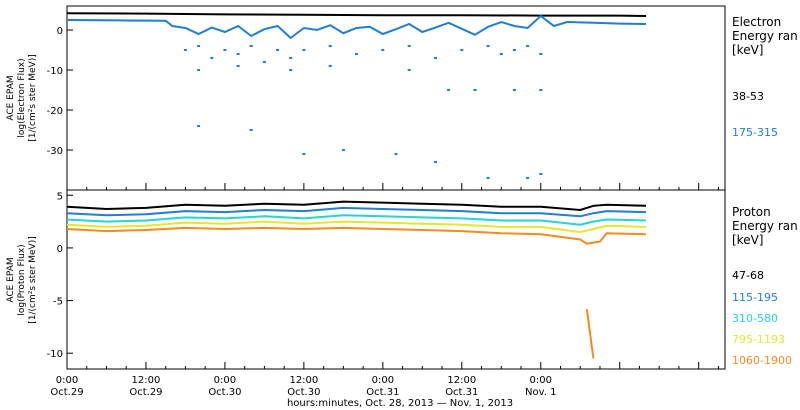 The width and height of the screenshot is (800, 410). I want to click on electron-legend-entry-175-315: 175-315, so click(755, 132).